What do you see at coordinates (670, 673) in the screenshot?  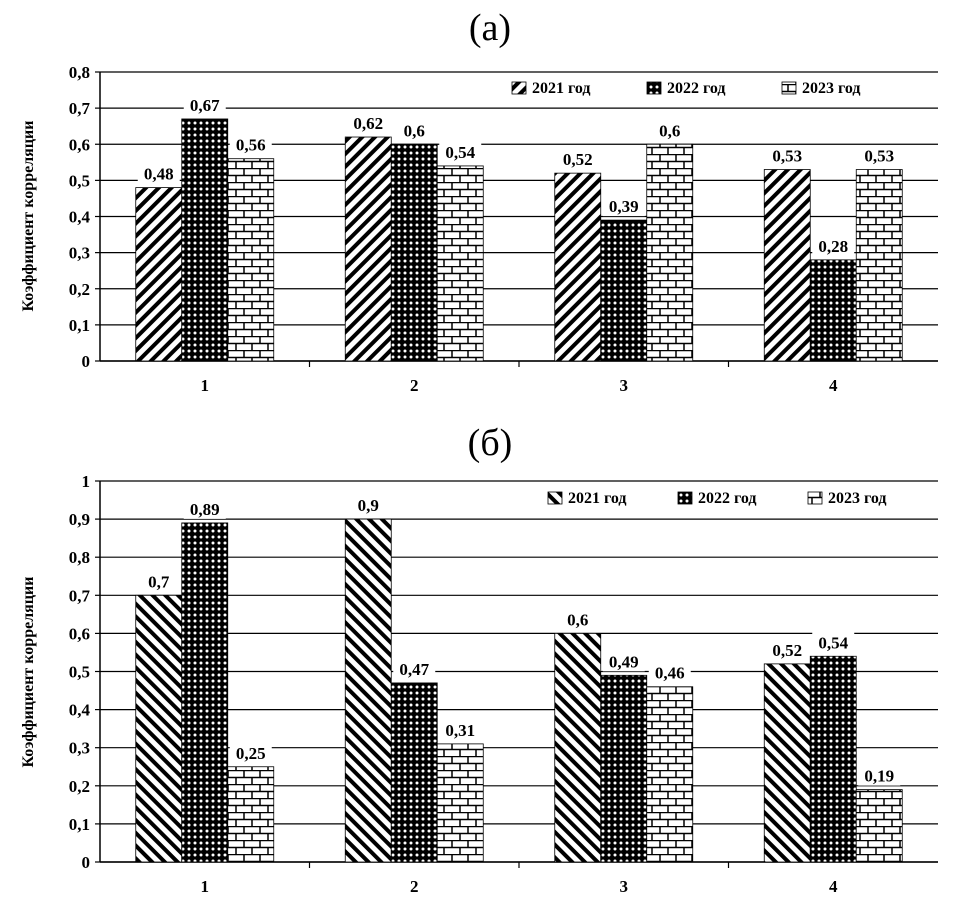 I see `data-label: 0,46` at bounding box center [670, 673].